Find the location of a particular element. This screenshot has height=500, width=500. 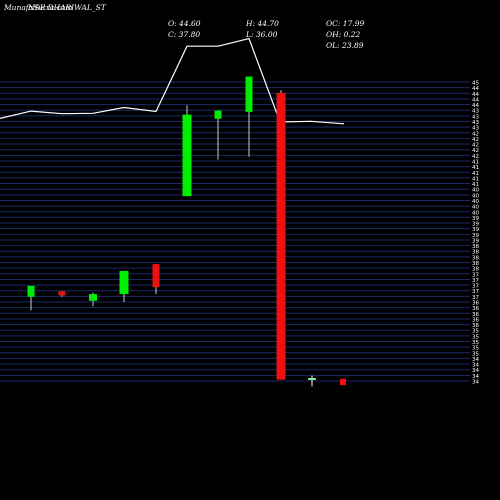

ol-value: OL: 23.89 is located at coordinates (345, 45).